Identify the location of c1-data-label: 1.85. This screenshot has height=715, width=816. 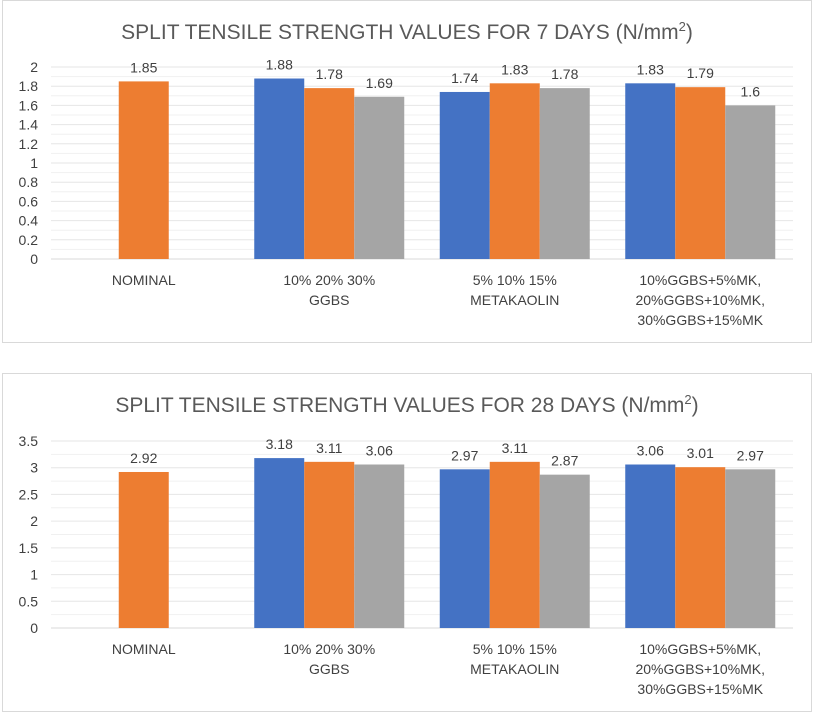
(143, 67).